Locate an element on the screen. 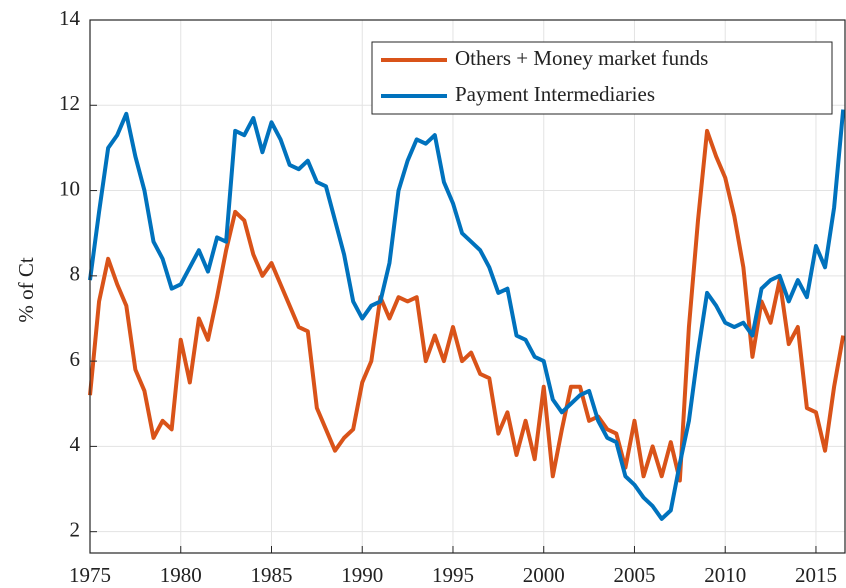  legend-label: Payment Intermediaries is located at coordinates (555, 94).